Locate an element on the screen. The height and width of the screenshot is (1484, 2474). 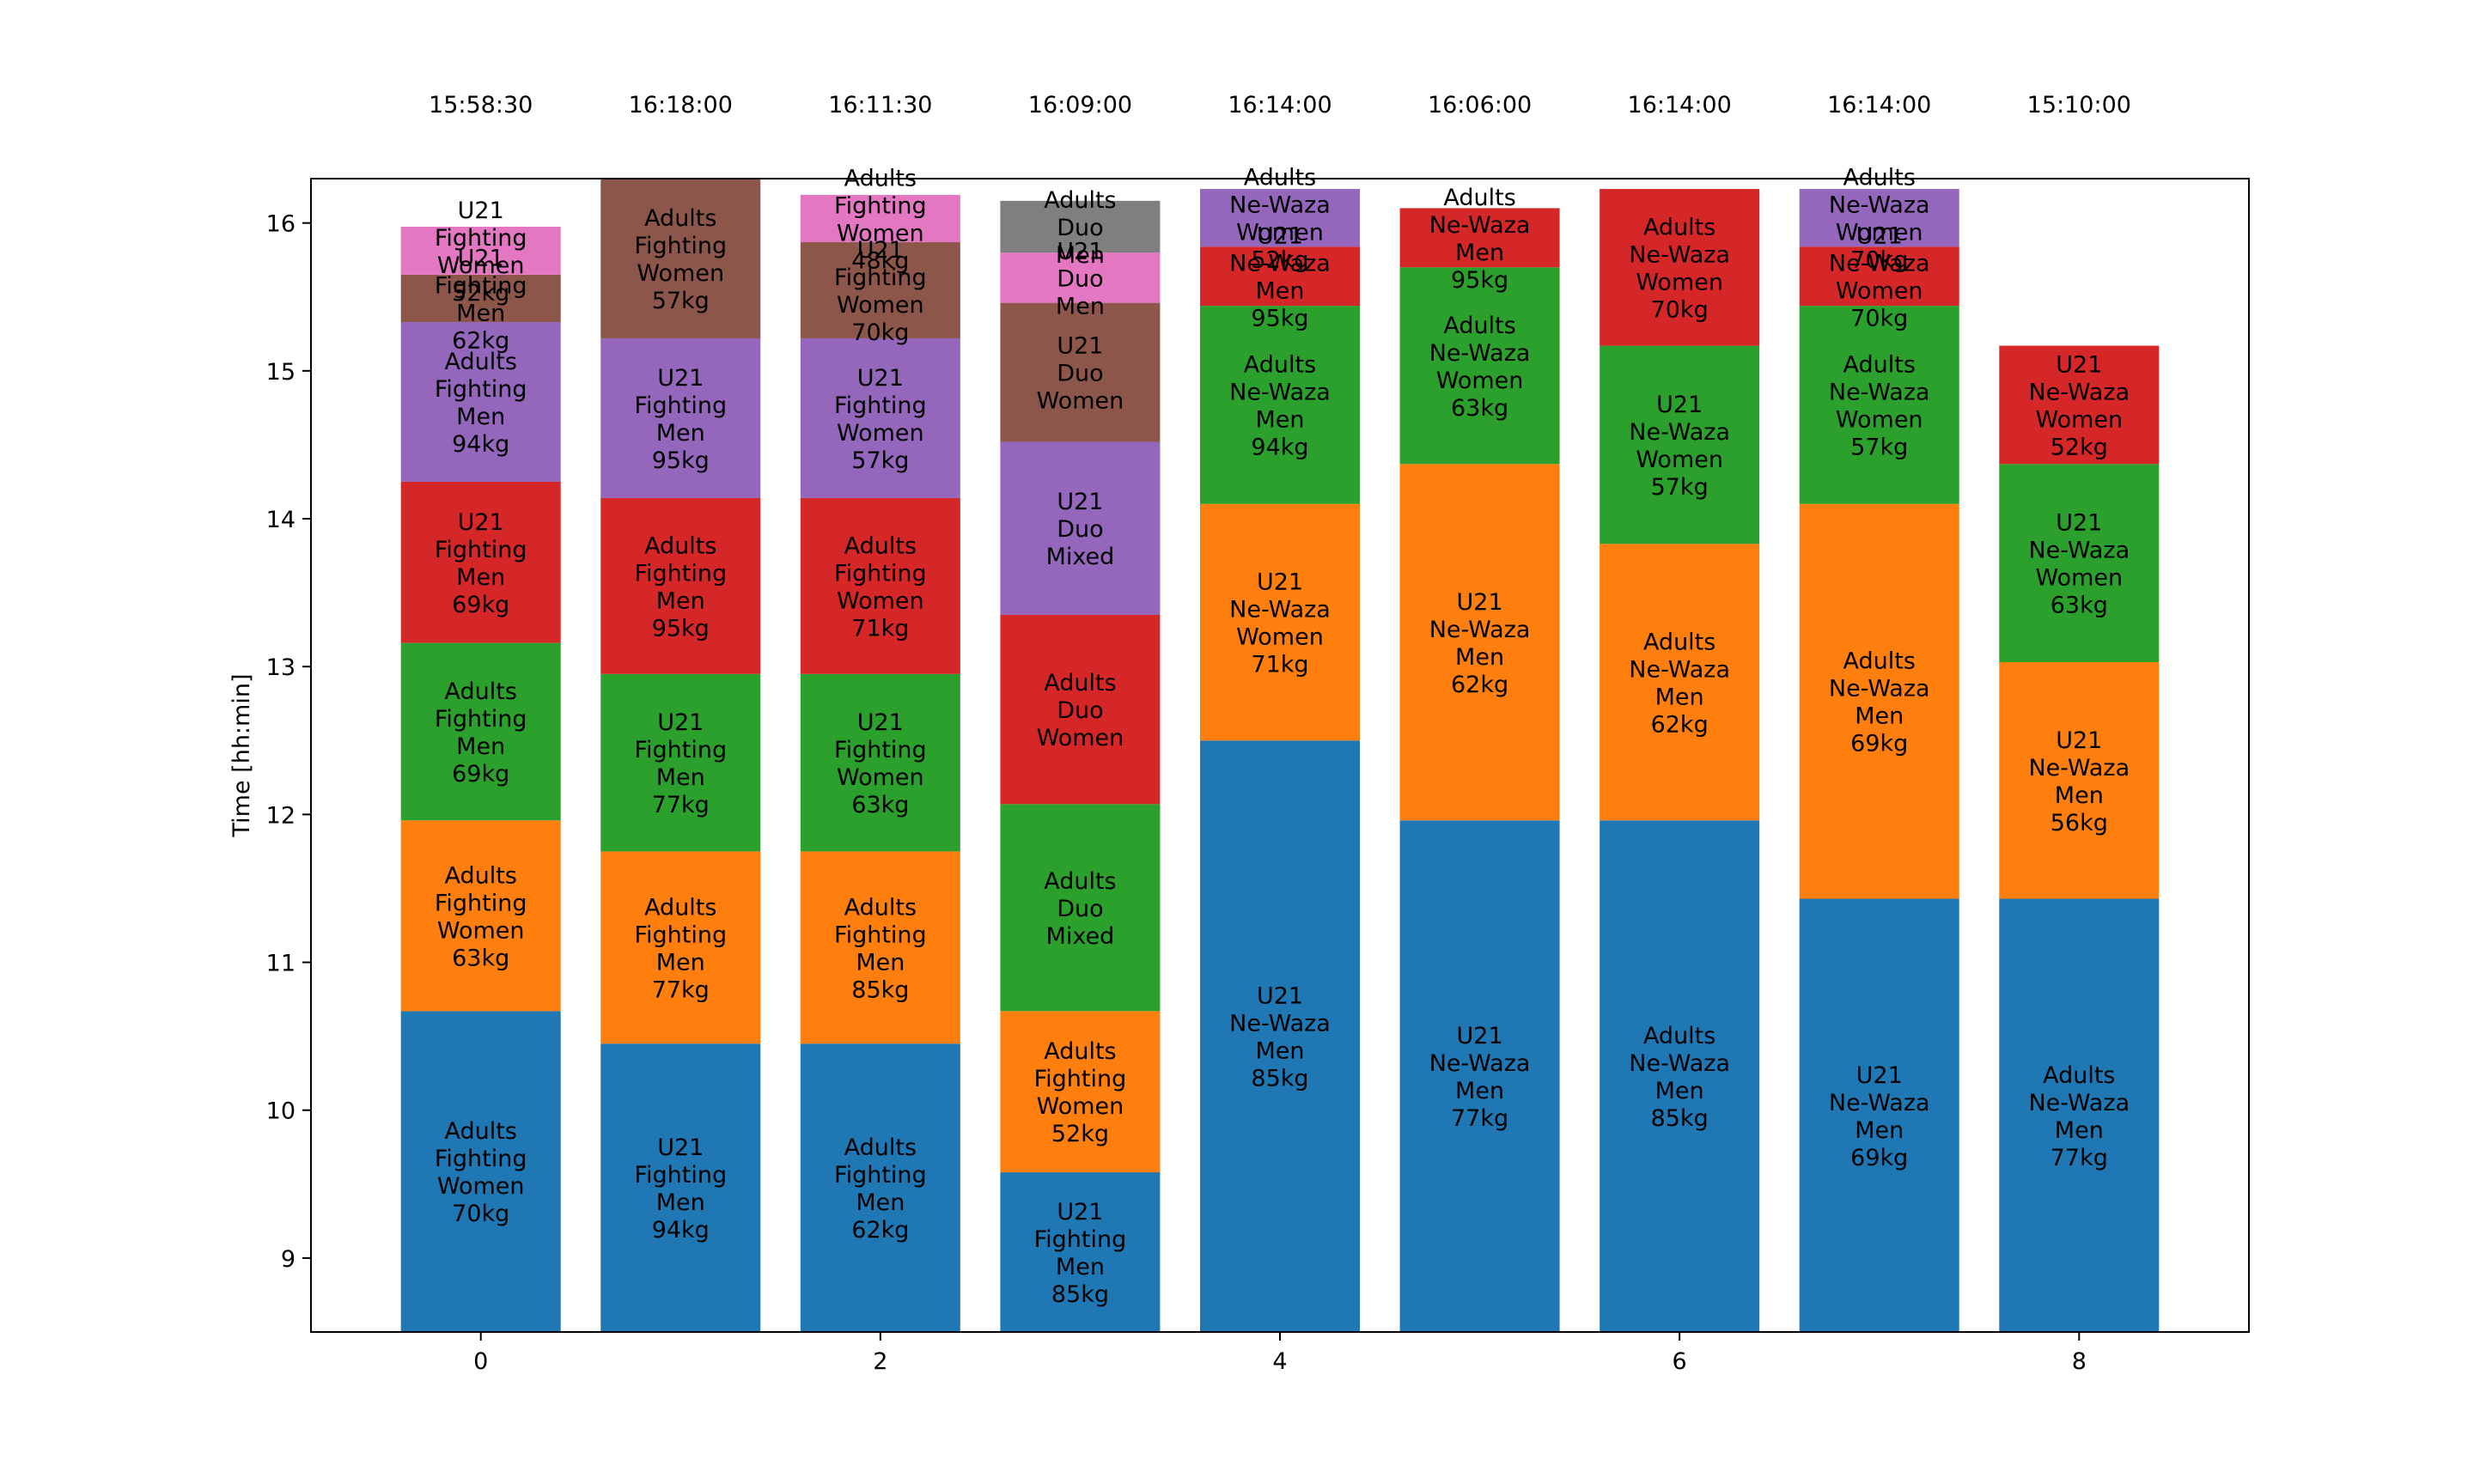
segment-label: U21 Ne-Waza Women 52kg is located at coordinates (2079, 405).